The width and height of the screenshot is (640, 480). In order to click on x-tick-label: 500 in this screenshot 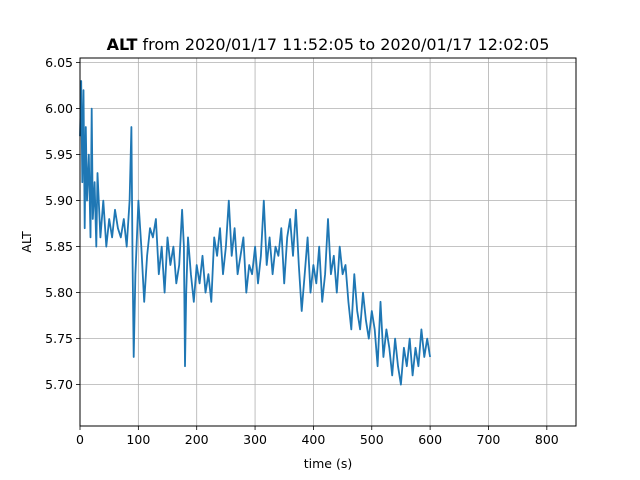, I will do `click(372, 439)`.